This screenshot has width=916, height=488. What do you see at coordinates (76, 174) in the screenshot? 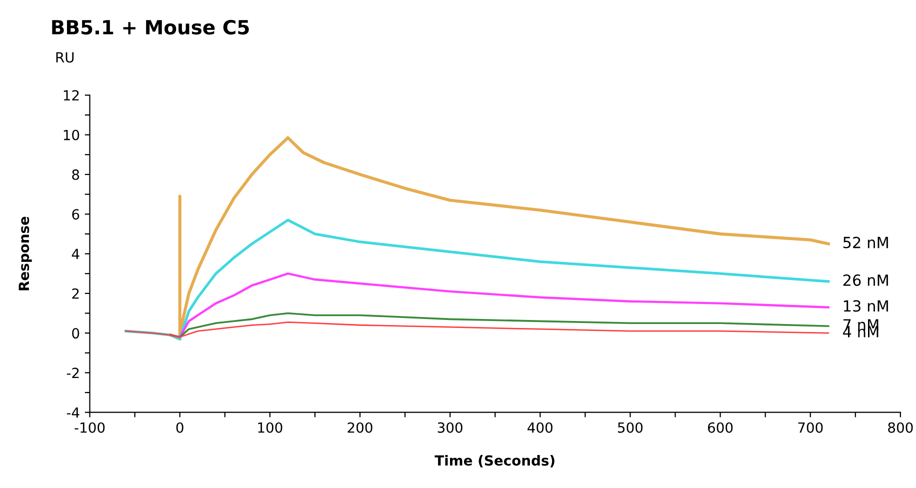
I see `y-tick-label: 8` at bounding box center [76, 174].